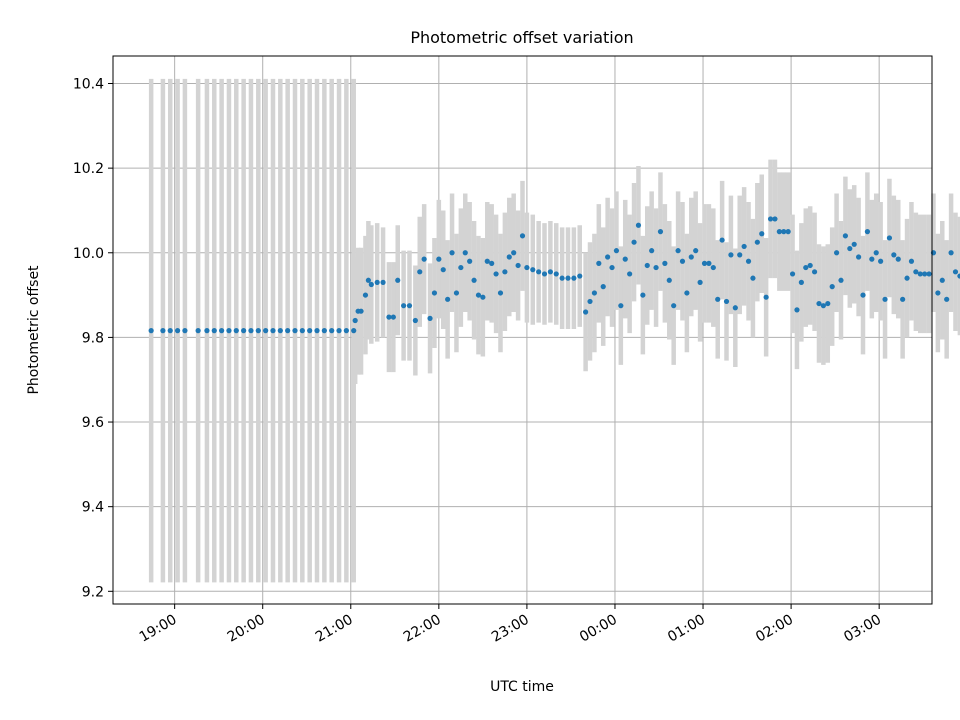  I want to click on y-axis: 9.2 9.4 9.6 9.8 10.0 10.2 10.4, so click(93, 338).